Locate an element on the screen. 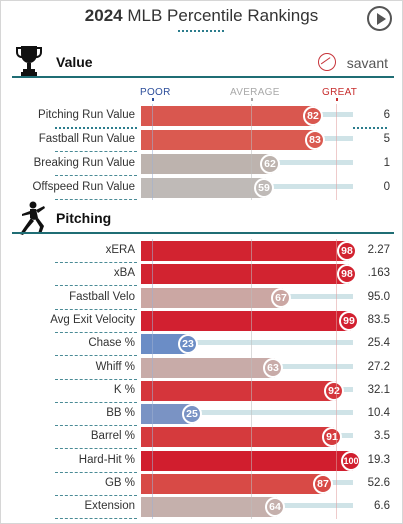 Image resolution: width=403 pixels, height=524 pixels. percentile-row: Hard-Hit % 100 19.3 is located at coordinates (201, 461).